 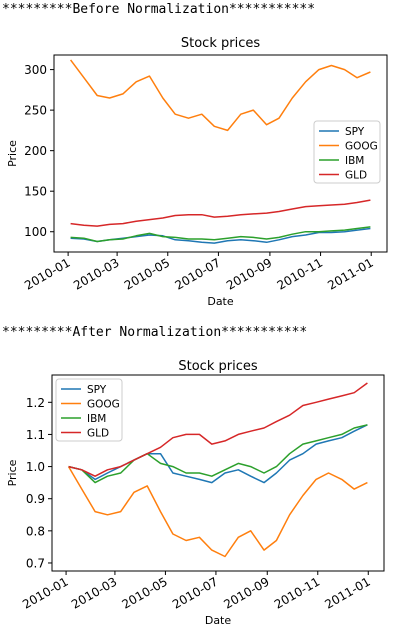 I want to click on y-tick-label: 0.8, so click(x=35, y=531).